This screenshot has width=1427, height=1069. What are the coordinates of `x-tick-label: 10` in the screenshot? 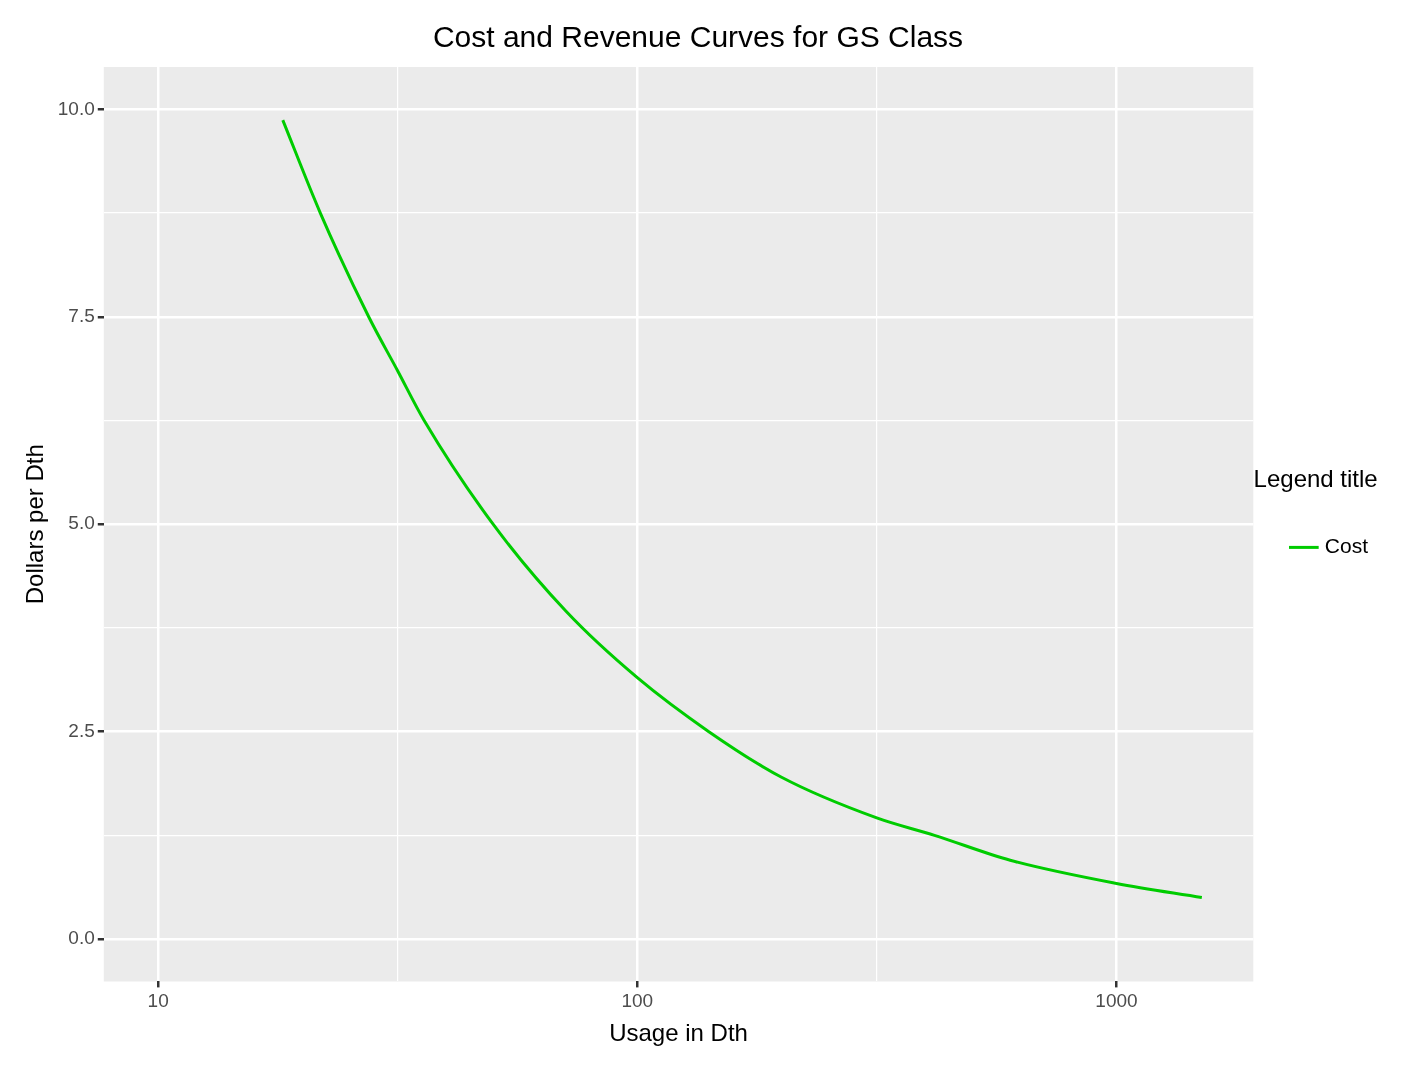 It's located at (158, 1001).